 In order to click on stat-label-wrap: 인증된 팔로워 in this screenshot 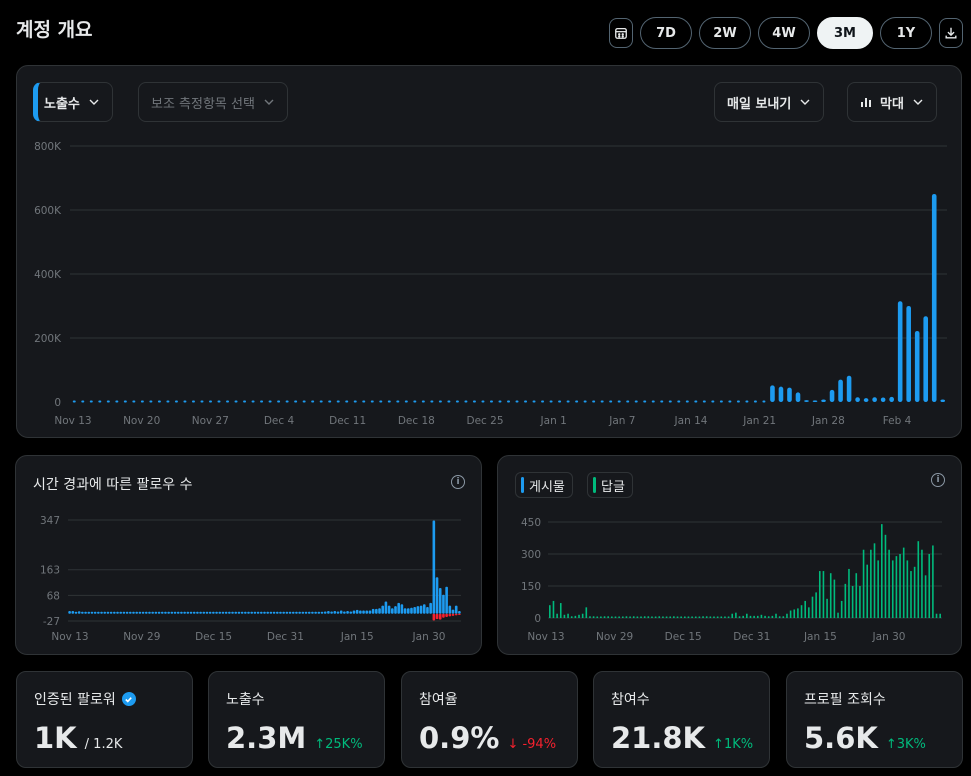, I will do `click(85, 699)`.